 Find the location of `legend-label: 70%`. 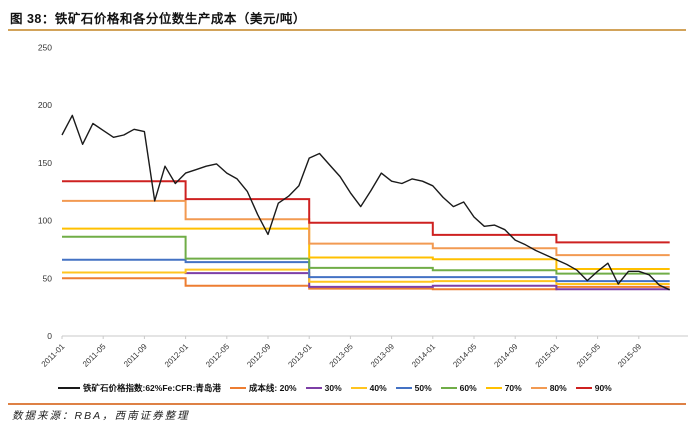

legend-label: 70% is located at coordinates (513, 388).